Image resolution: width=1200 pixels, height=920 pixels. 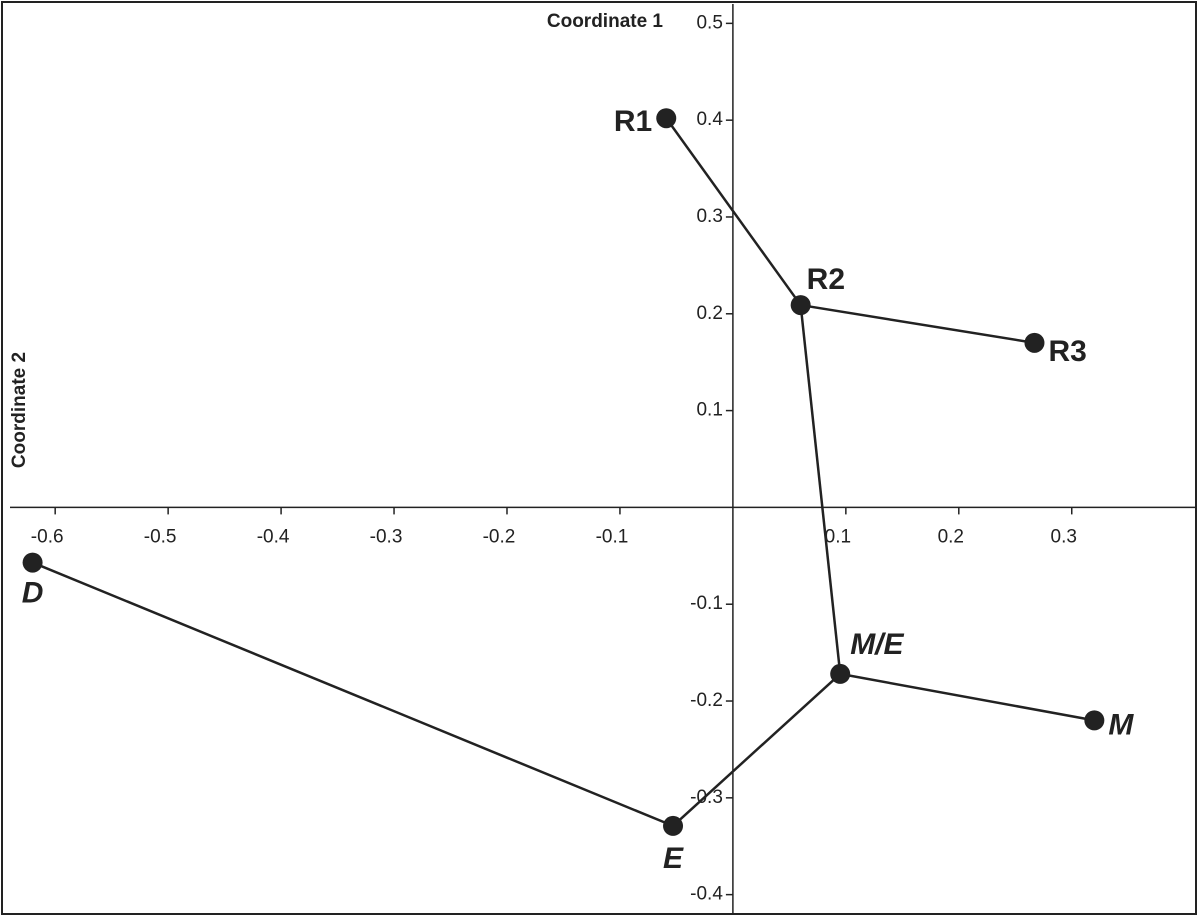 I want to click on point-label: E, so click(x=673, y=858).